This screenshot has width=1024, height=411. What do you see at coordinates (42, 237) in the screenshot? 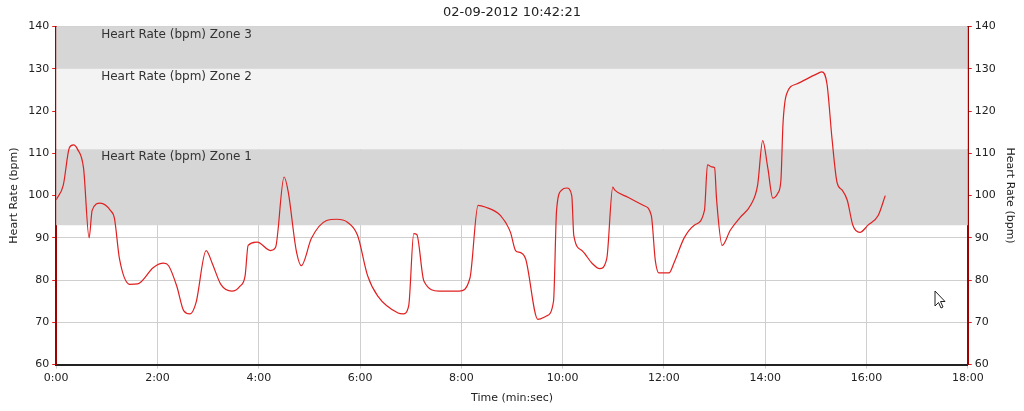
I see `y-tick-label: 90` at bounding box center [42, 237].